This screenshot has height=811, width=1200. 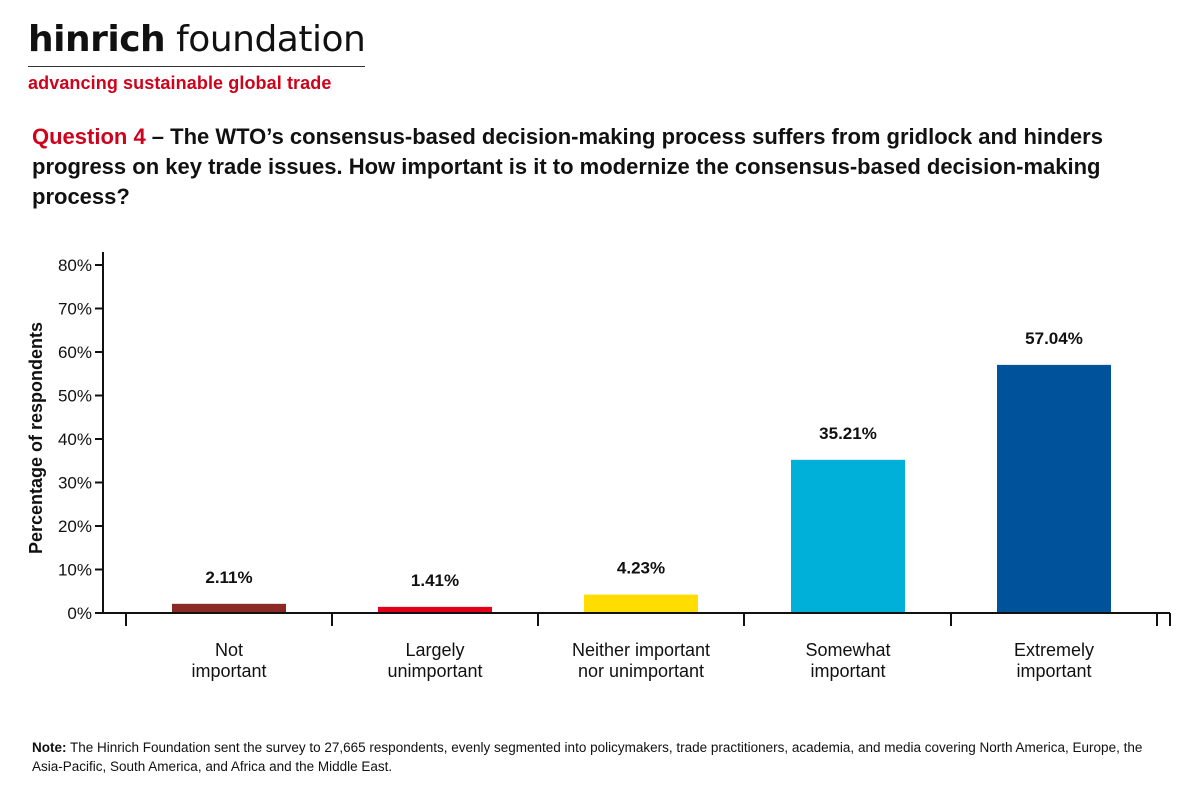 I want to click on data-label: 57.04%, so click(x=1054, y=338).